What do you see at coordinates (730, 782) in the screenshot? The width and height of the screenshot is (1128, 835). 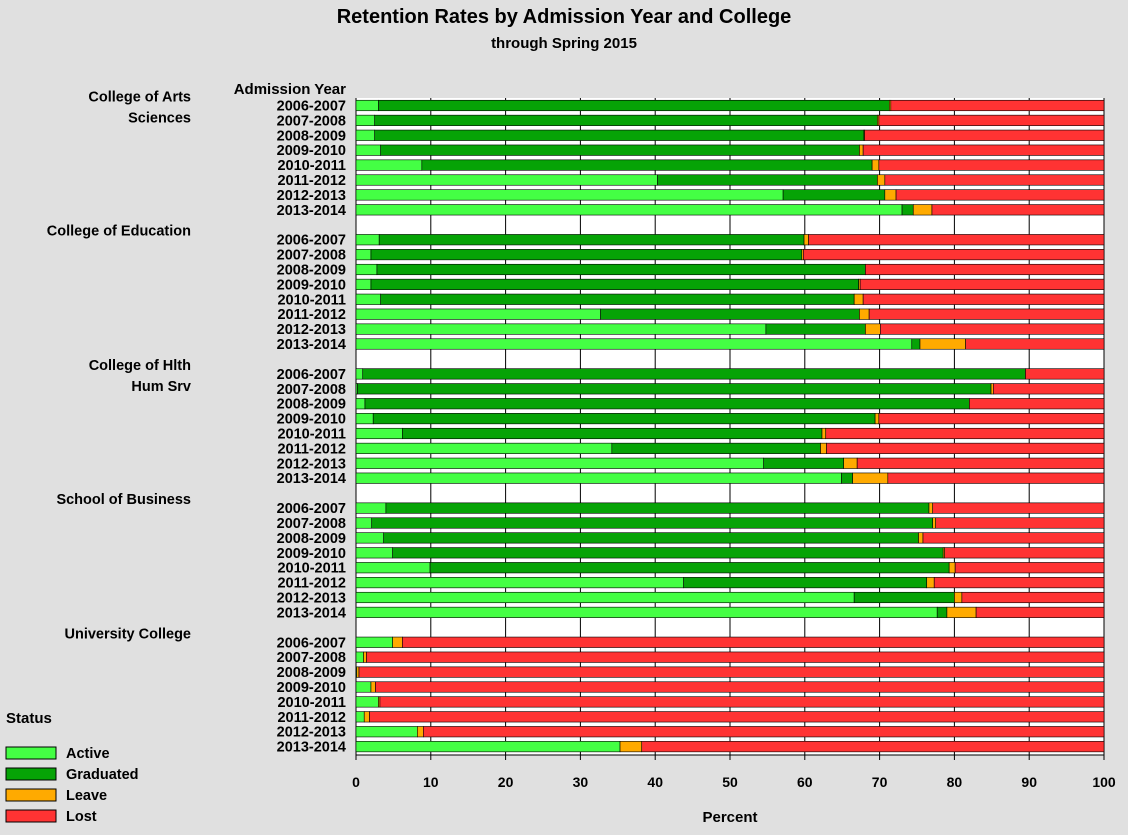 I see `x-tick-label: 50` at bounding box center [730, 782].